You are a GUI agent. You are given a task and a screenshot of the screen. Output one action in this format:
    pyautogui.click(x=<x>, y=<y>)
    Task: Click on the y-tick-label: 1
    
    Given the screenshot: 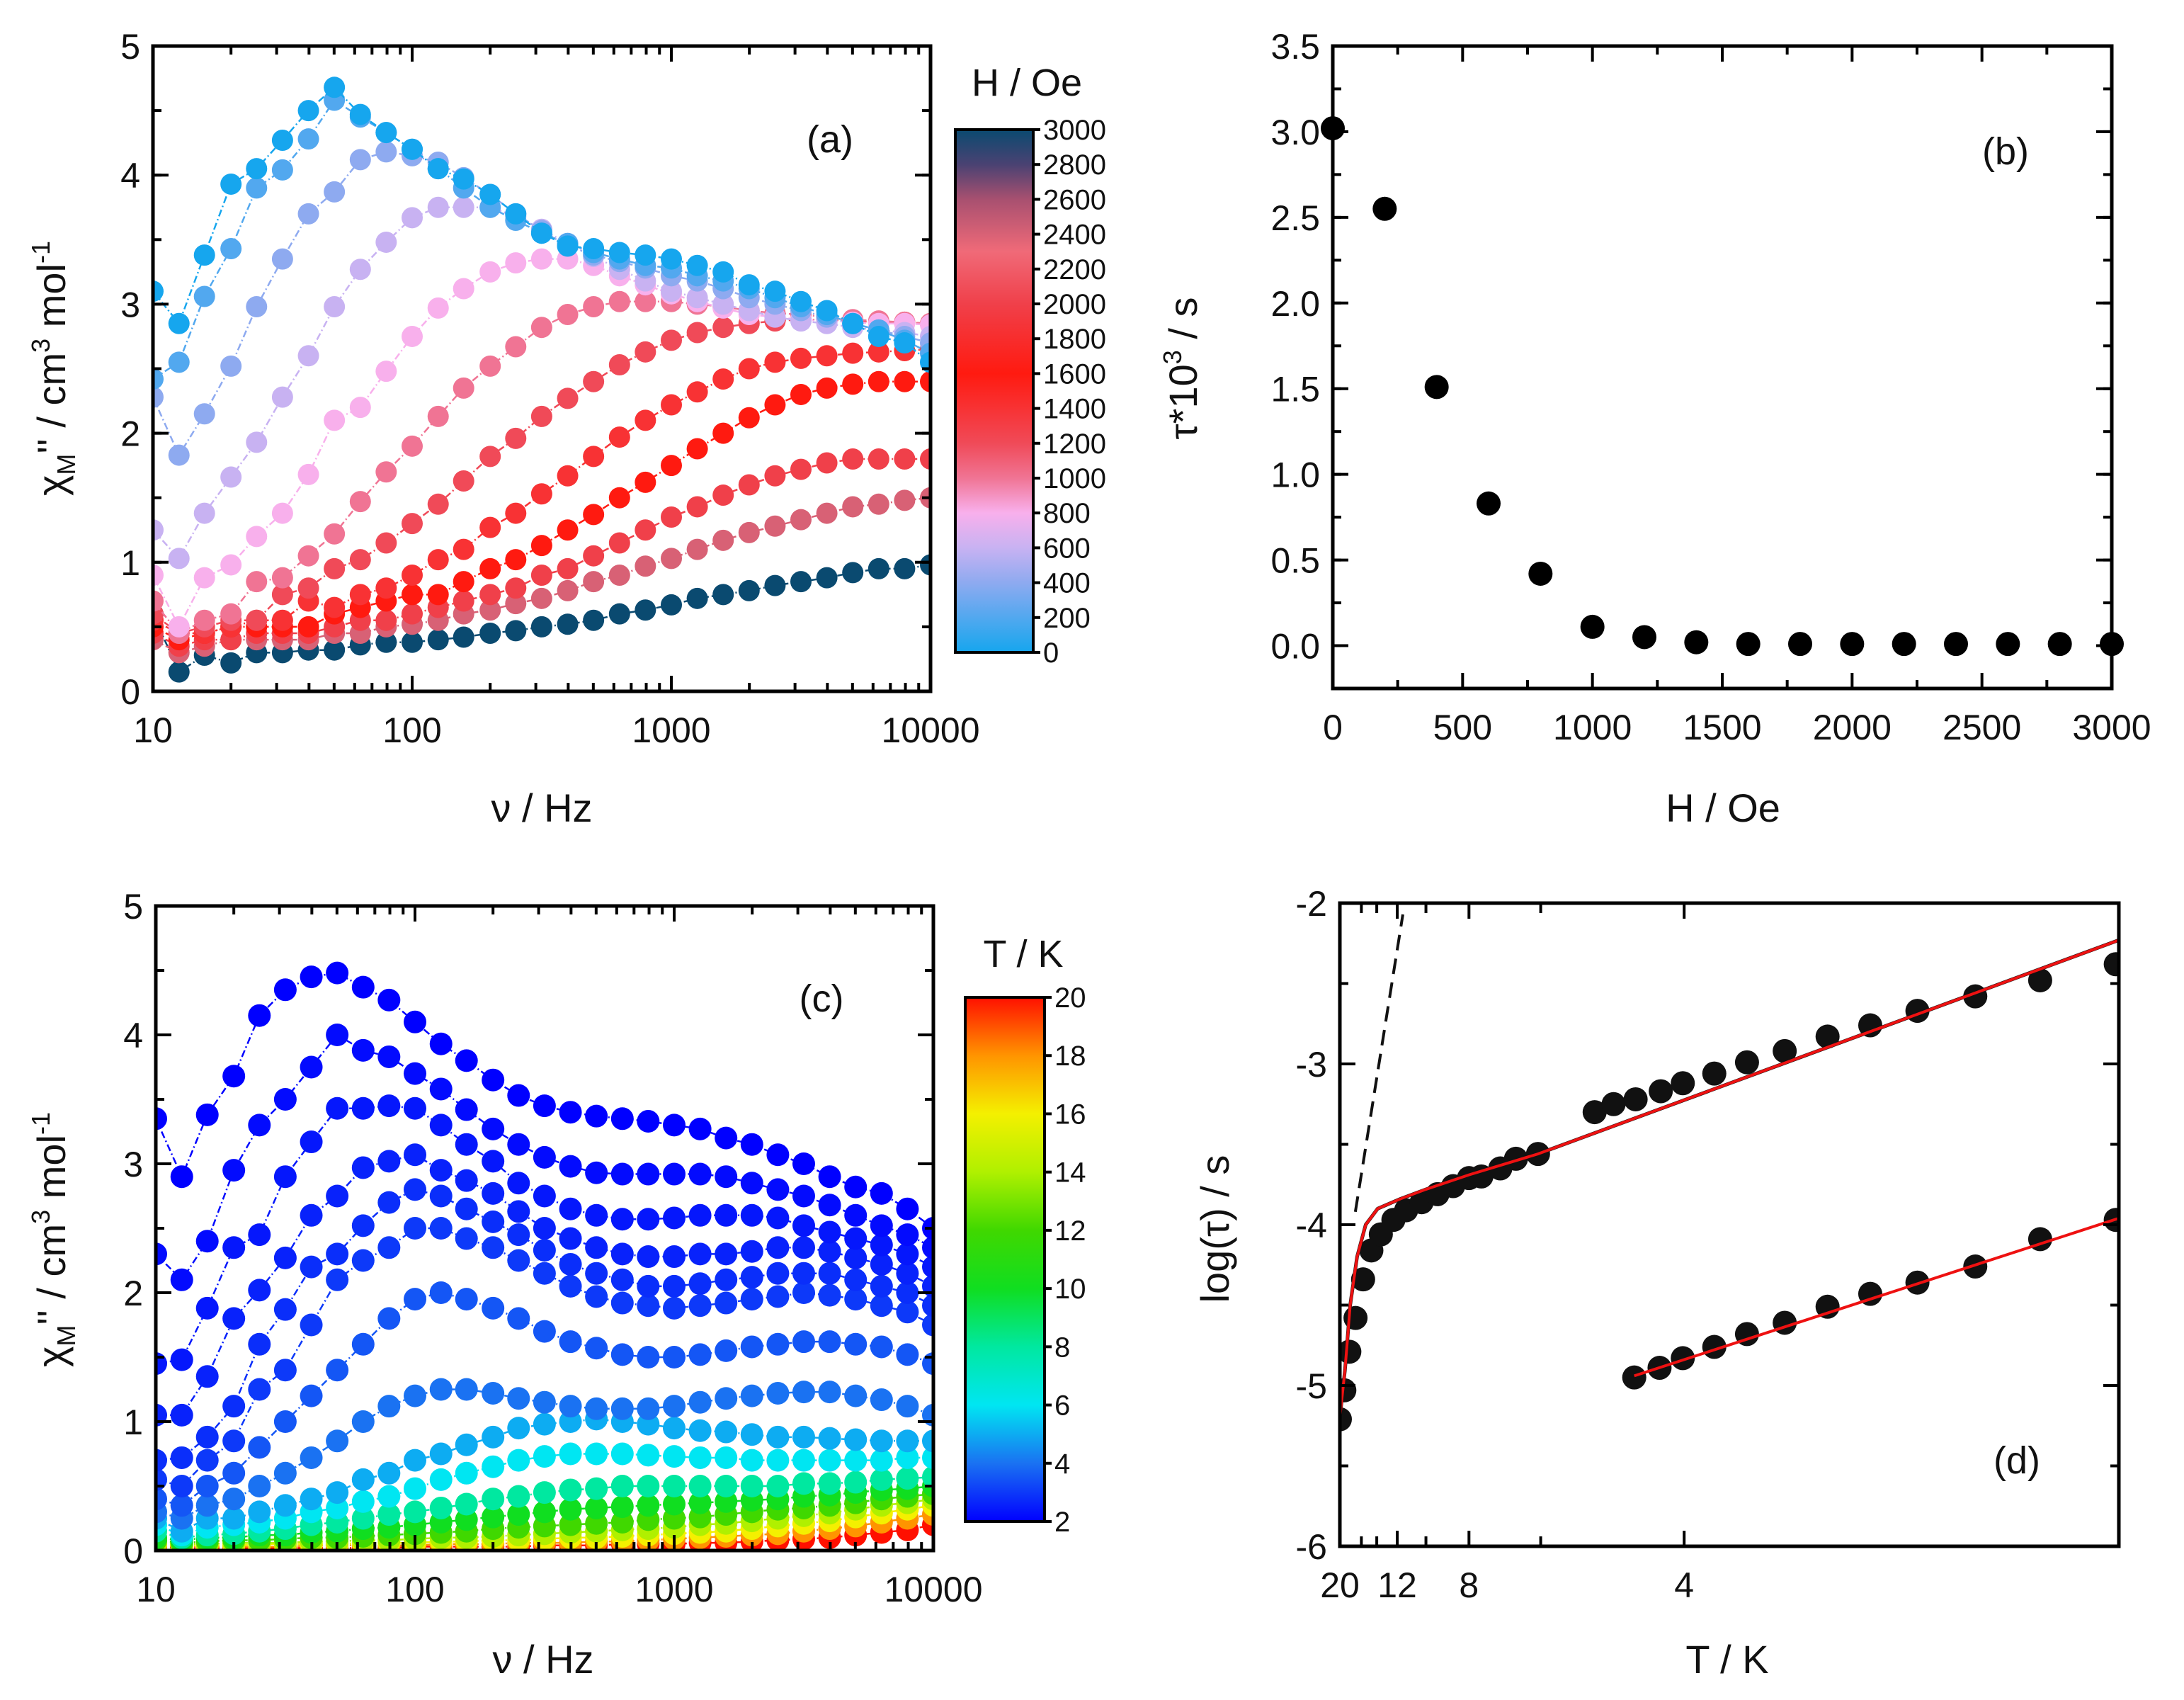 What is the action you would take?
    pyautogui.click(x=130, y=563)
    